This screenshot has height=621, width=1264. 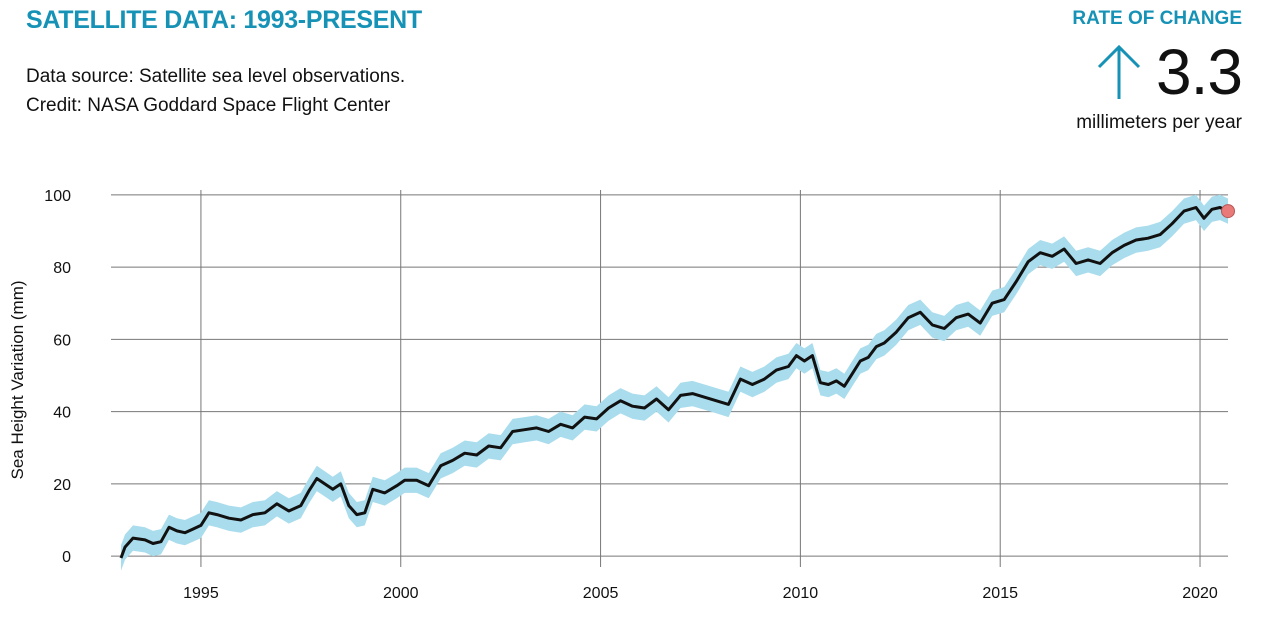 I want to click on y-tick-label: 80, so click(x=62, y=268).